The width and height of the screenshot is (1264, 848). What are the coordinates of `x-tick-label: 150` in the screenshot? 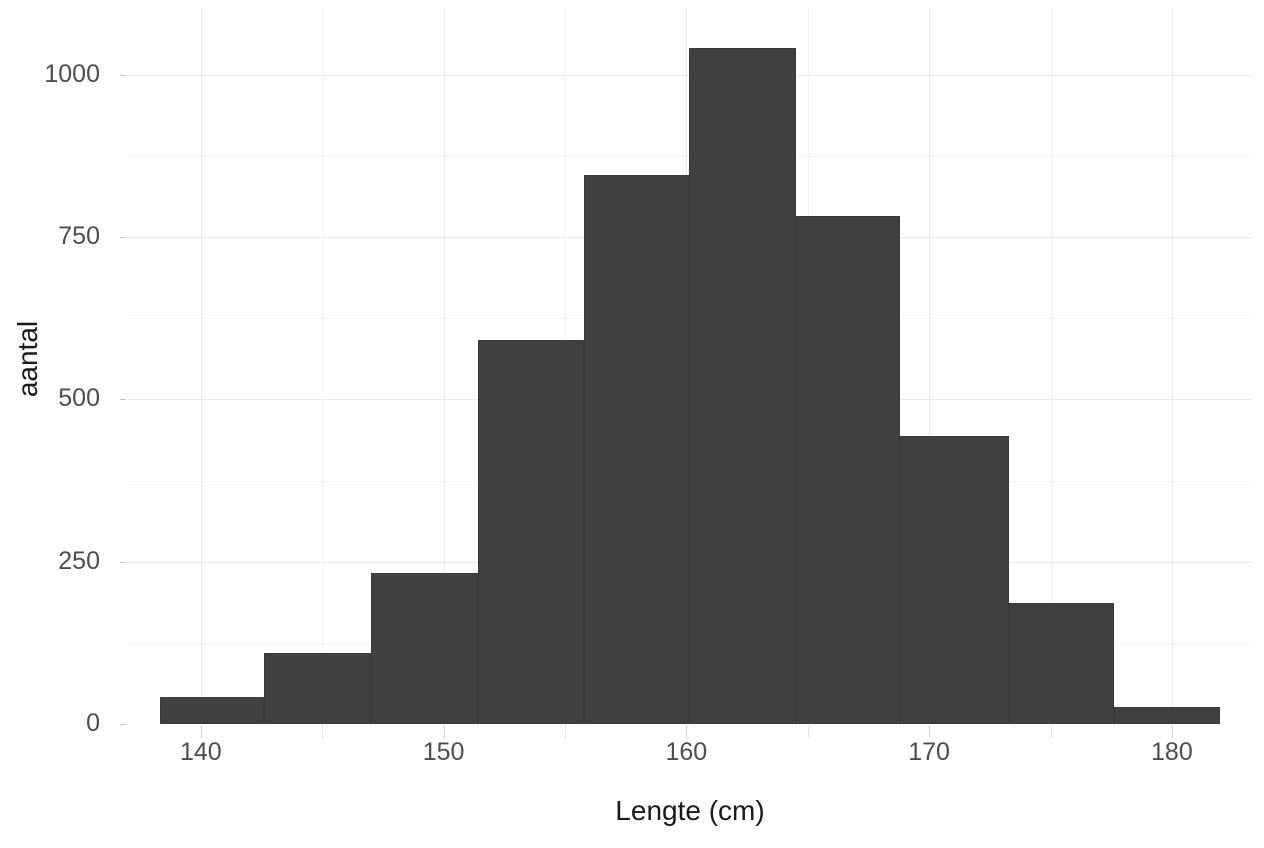 It's located at (443, 752).